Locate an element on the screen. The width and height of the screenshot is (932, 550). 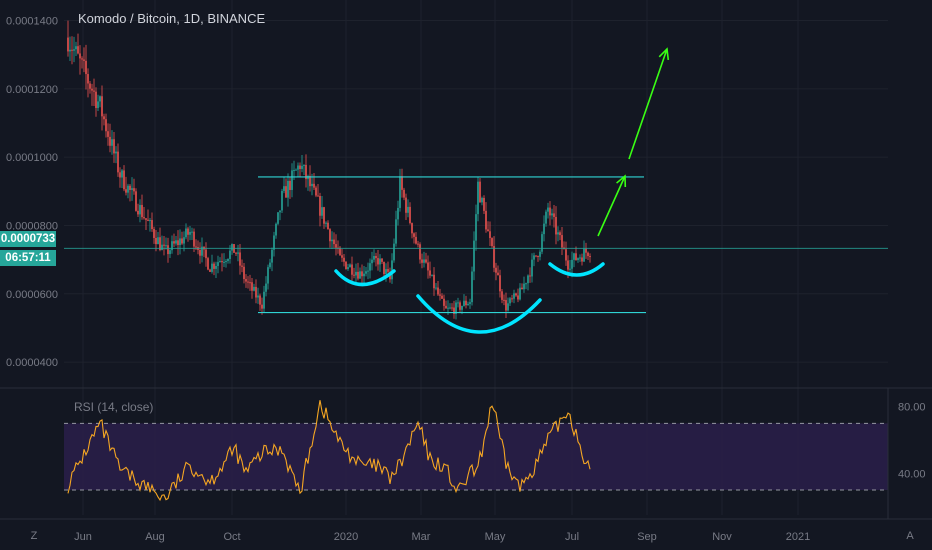
price-tick-label: 0.0000400 is located at coordinates (32, 363).